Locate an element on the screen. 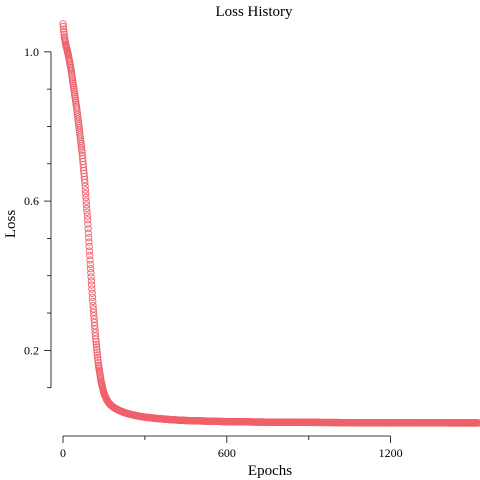 Image resolution: width=480 pixels, height=480 pixels. y-axis-title: Loss is located at coordinates (11, 224).